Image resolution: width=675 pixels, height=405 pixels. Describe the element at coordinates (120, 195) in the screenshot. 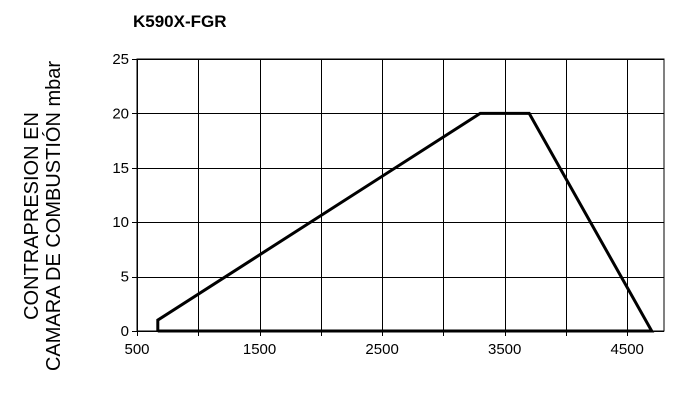

I see `y-tick-labels: 0 5 10 15 20 25` at that location.